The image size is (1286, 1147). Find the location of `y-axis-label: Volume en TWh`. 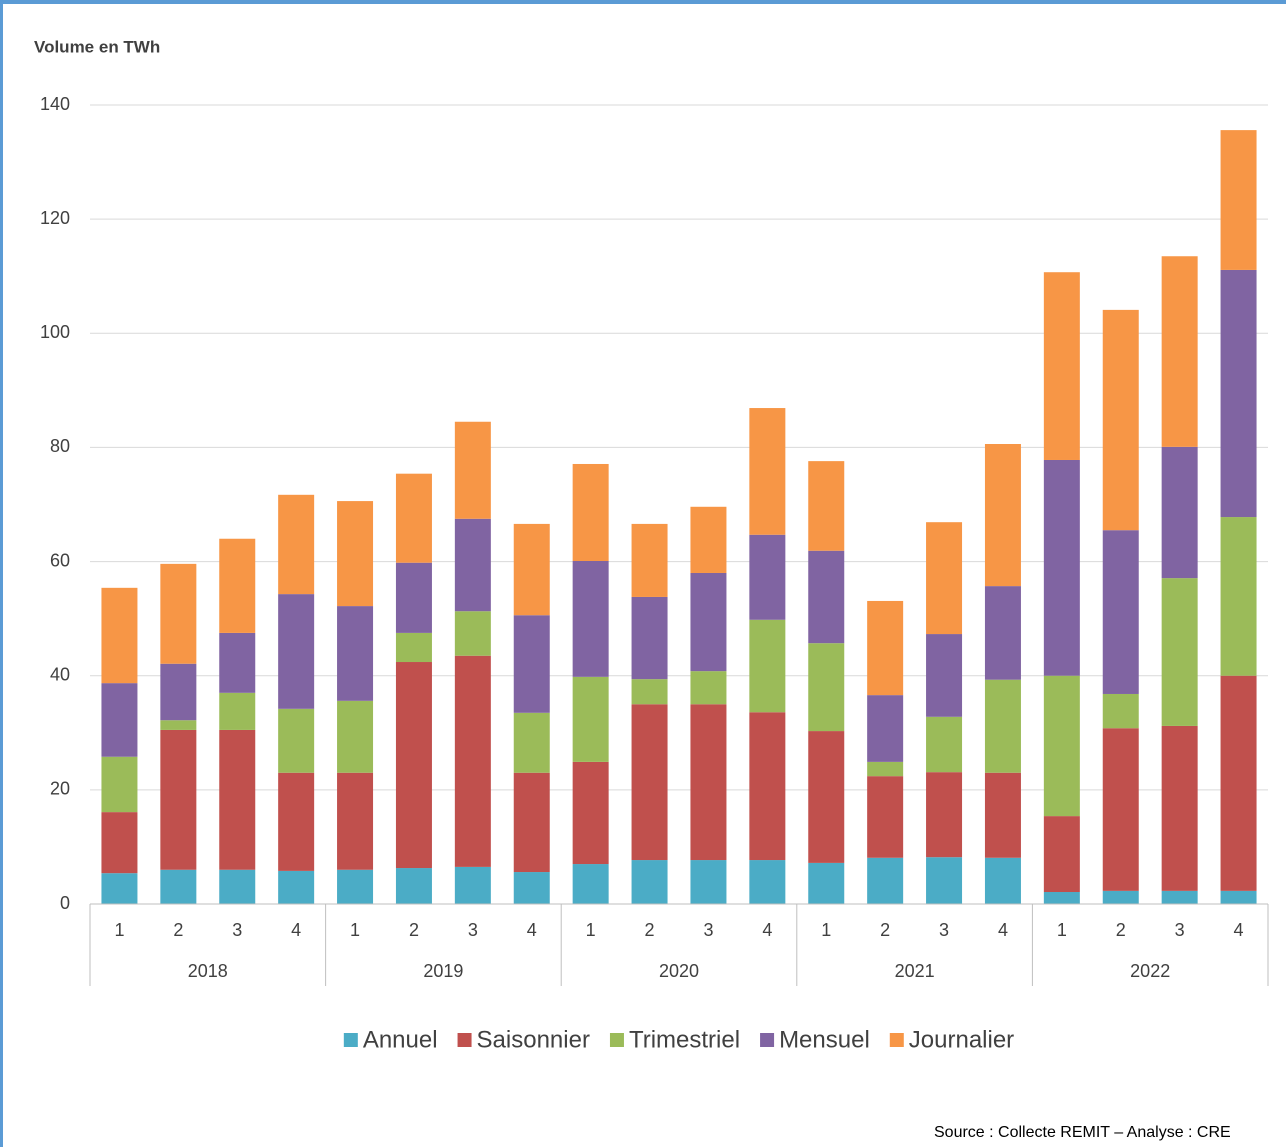

y-axis-label: Volume en TWh is located at coordinates (97, 46).